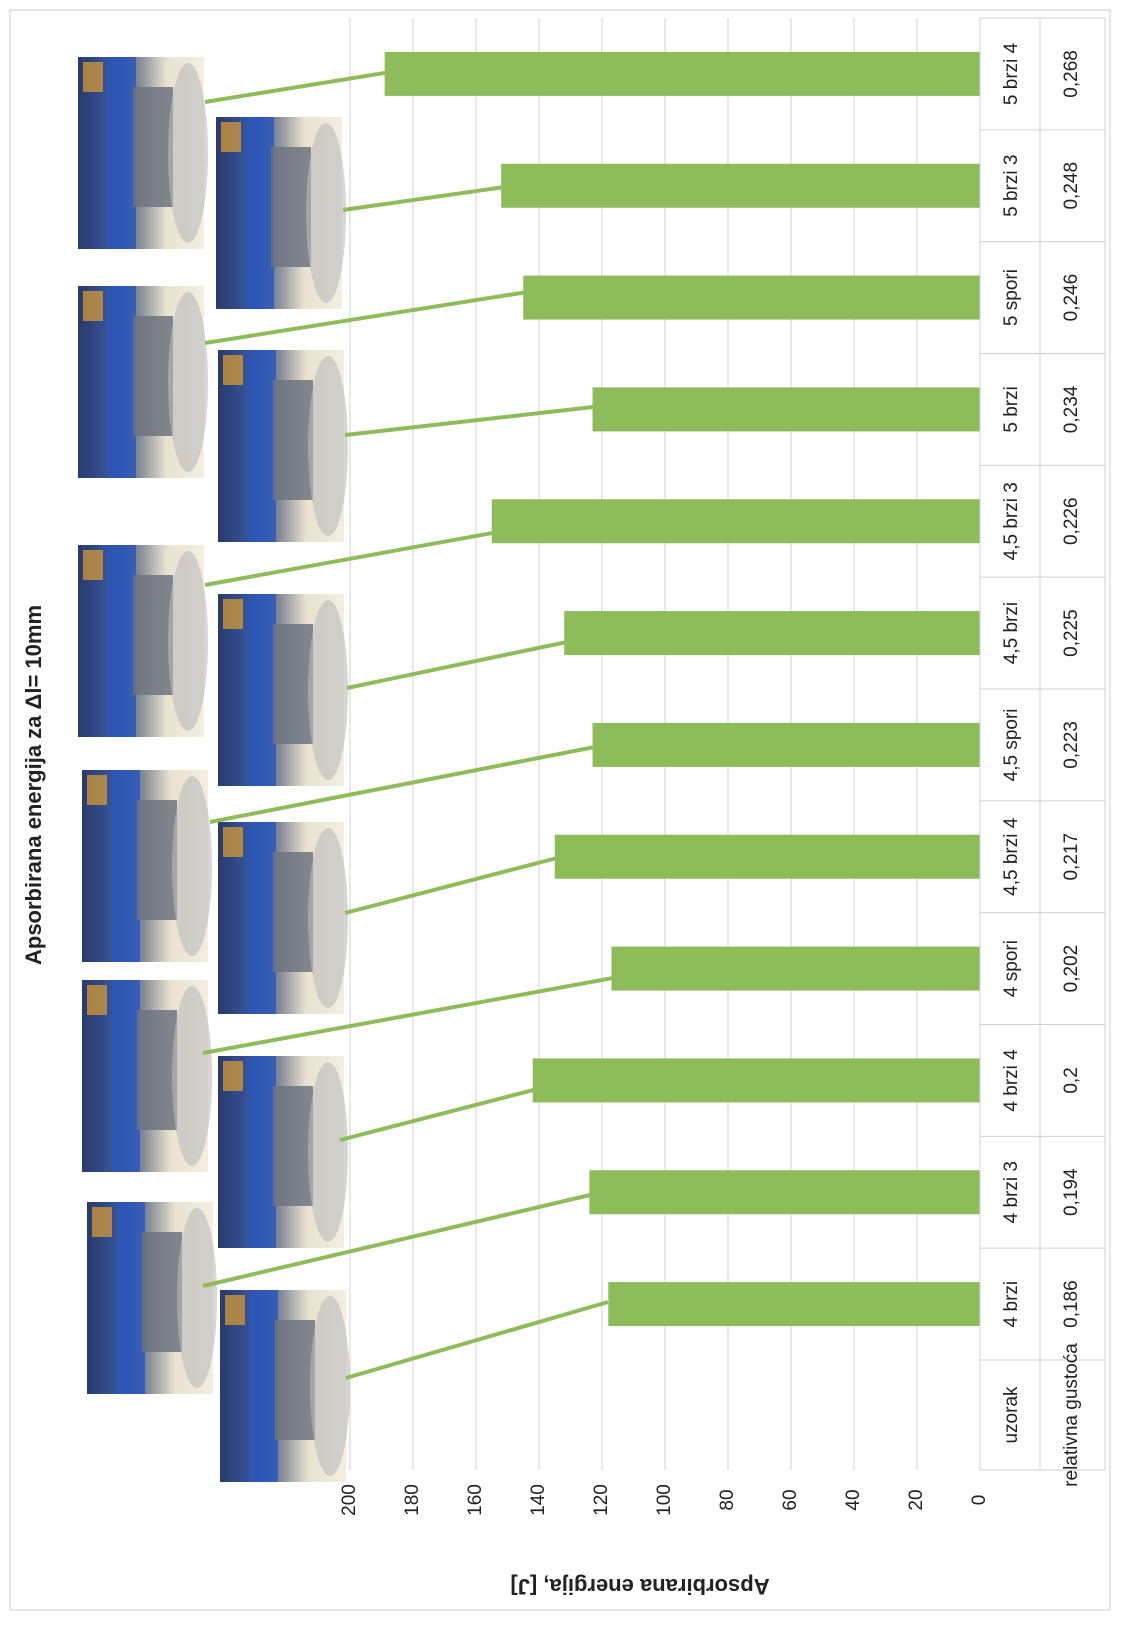 The height and width of the screenshot is (1625, 1143). Describe the element at coordinates (1011, 744) in the screenshot. I see `category-label: 4,5 spori` at that location.